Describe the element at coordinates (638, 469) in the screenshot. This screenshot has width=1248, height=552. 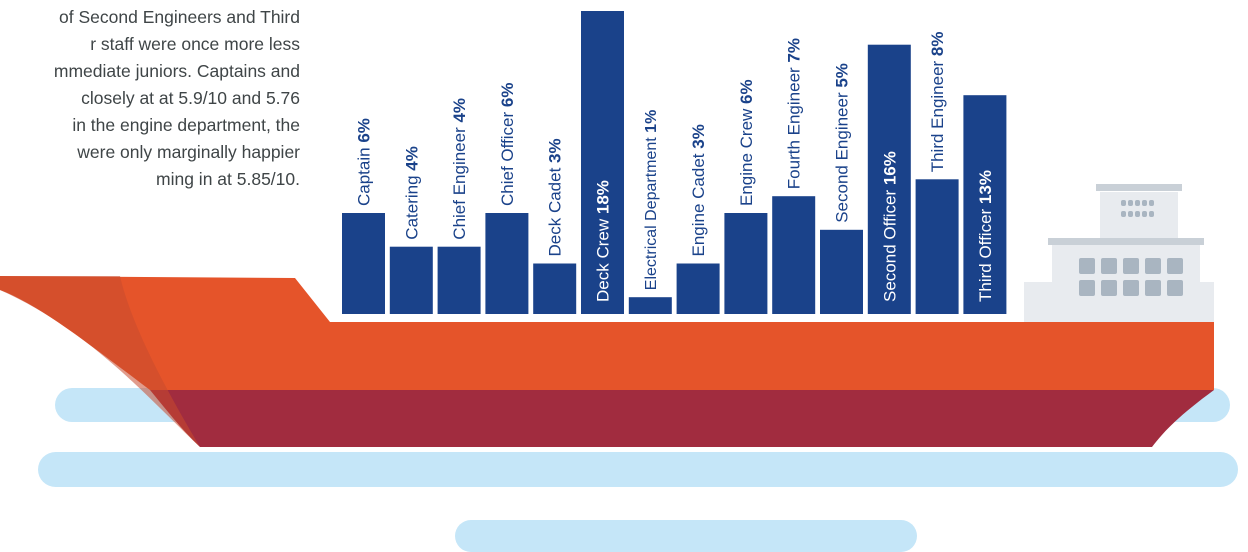
I see `water-band-middle` at that location.